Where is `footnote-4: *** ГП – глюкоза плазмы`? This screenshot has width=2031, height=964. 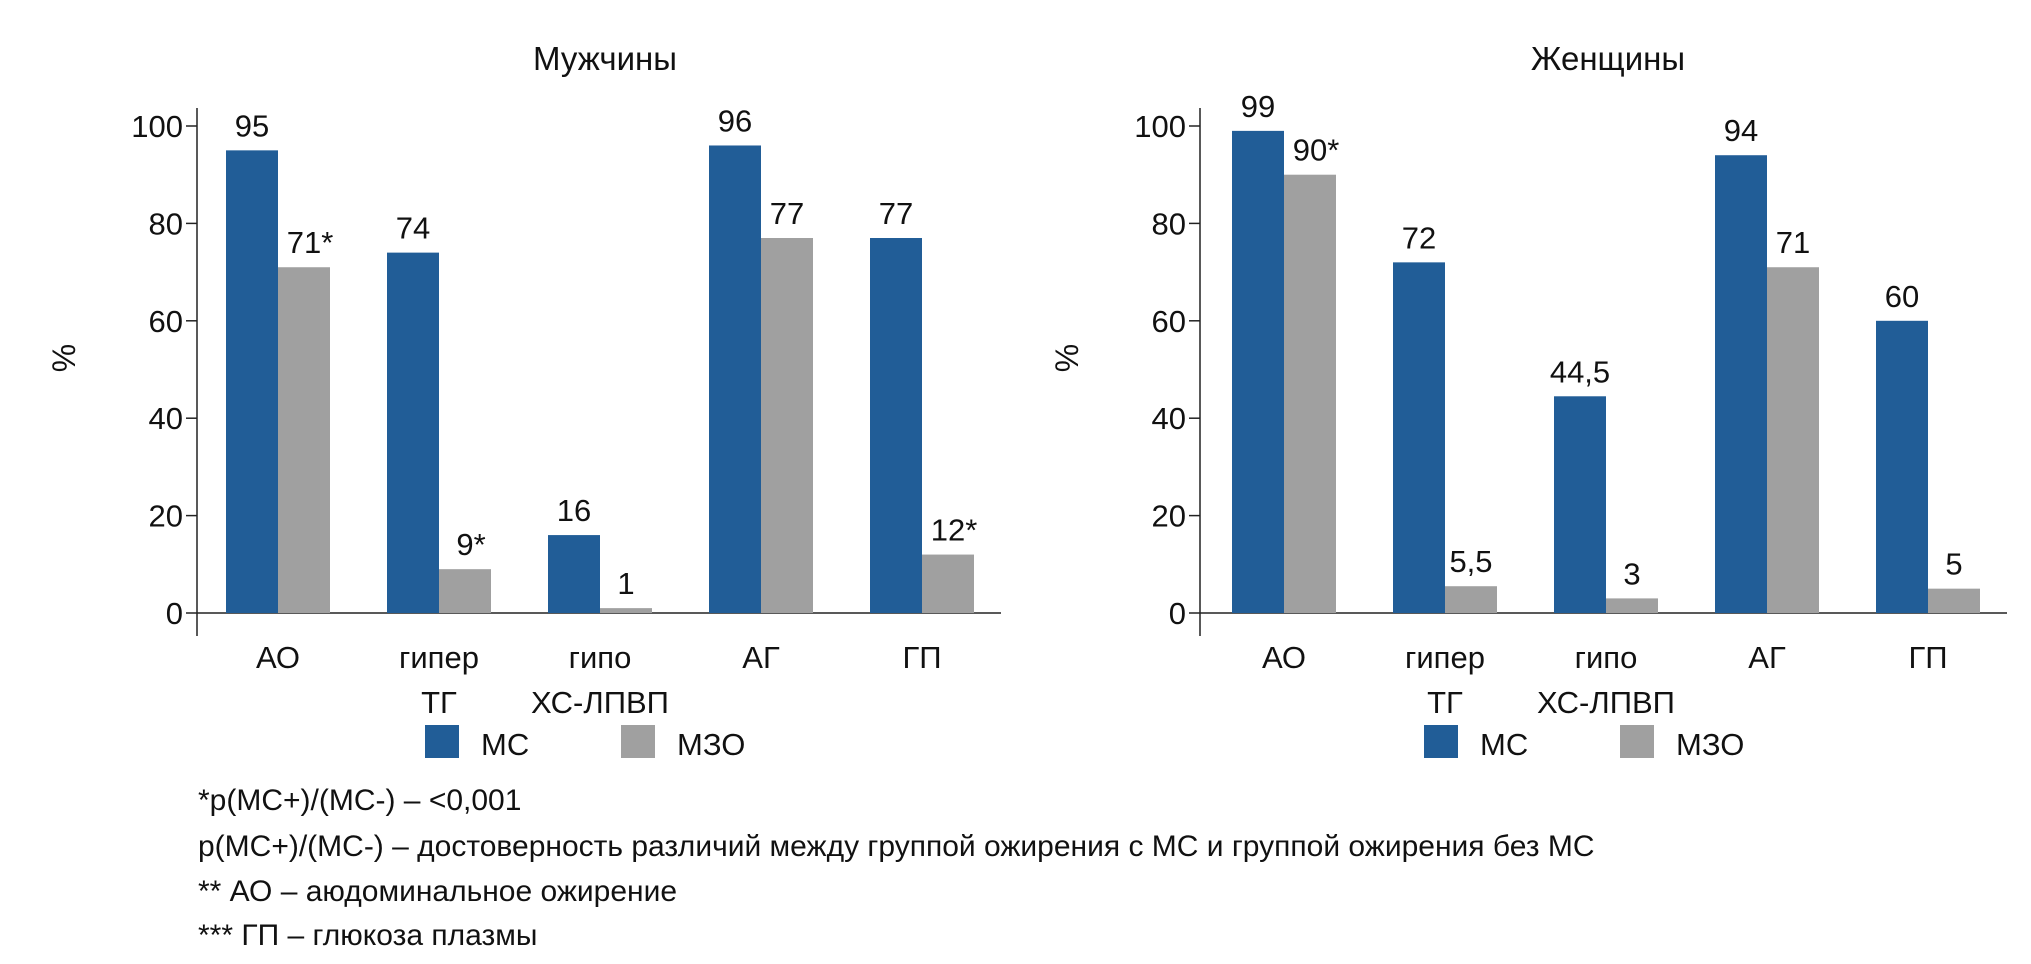 footnote-4: *** ГП – глюкоза плазмы is located at coordinates (367, 935).